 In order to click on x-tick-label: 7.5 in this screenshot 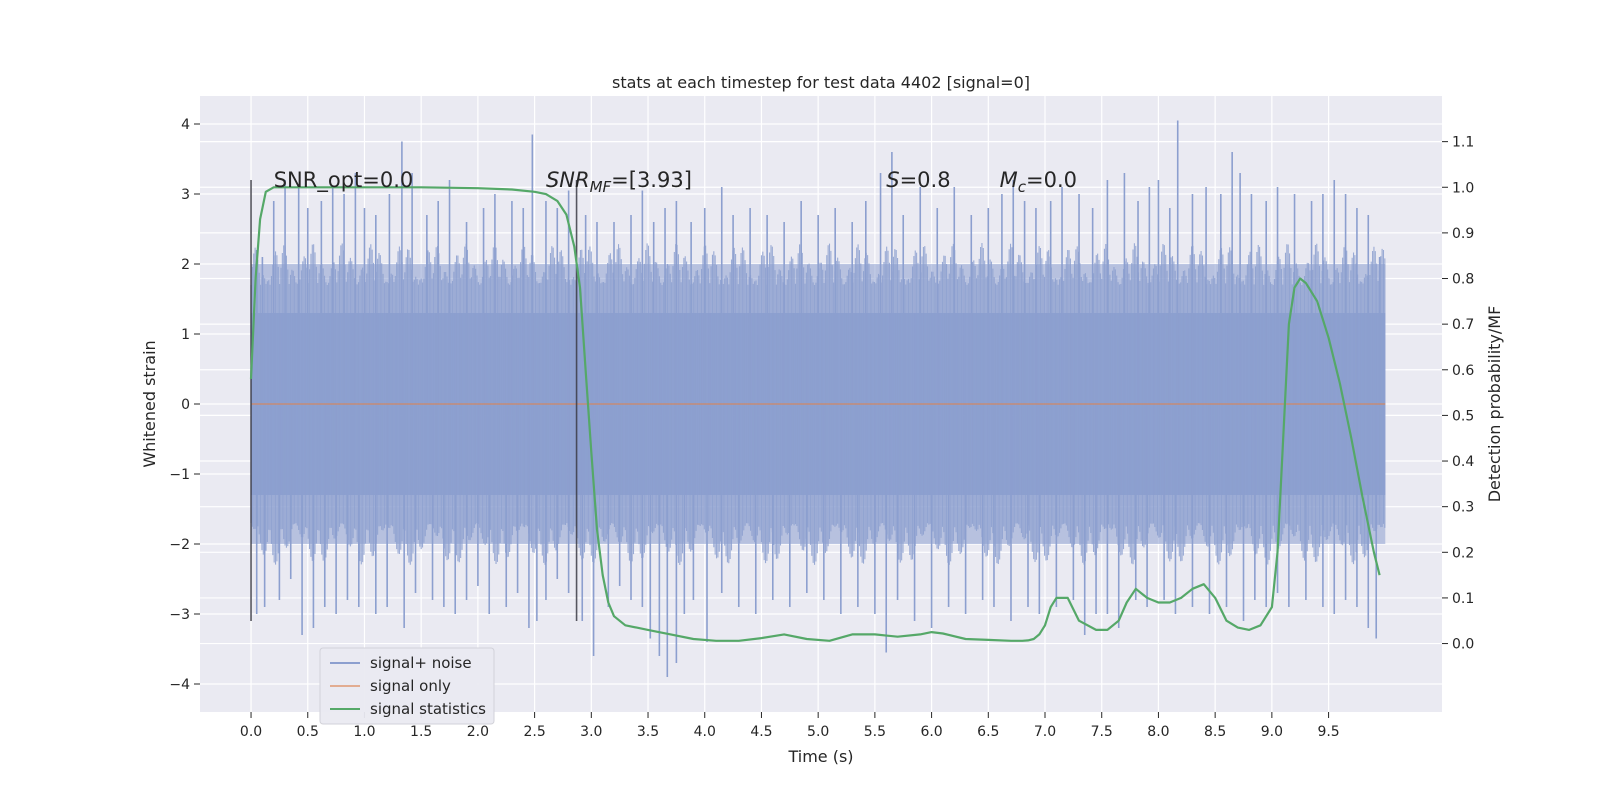, I will do `click(1102, 732)`.